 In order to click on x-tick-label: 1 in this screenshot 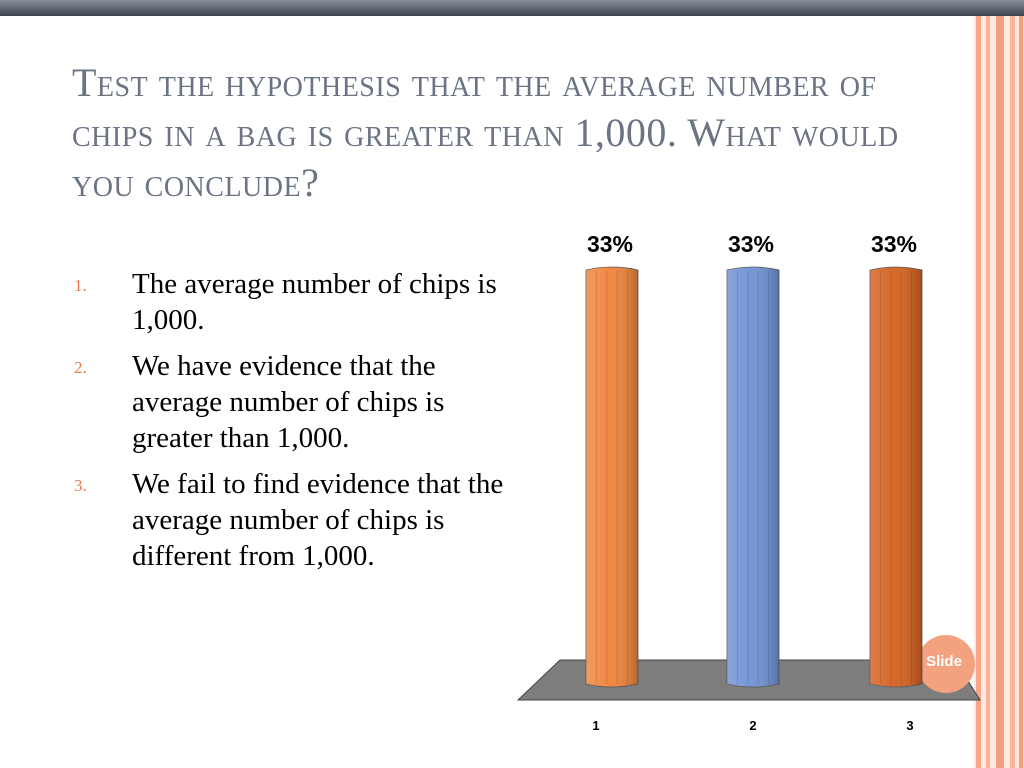, I will do `click(595, 725)`.